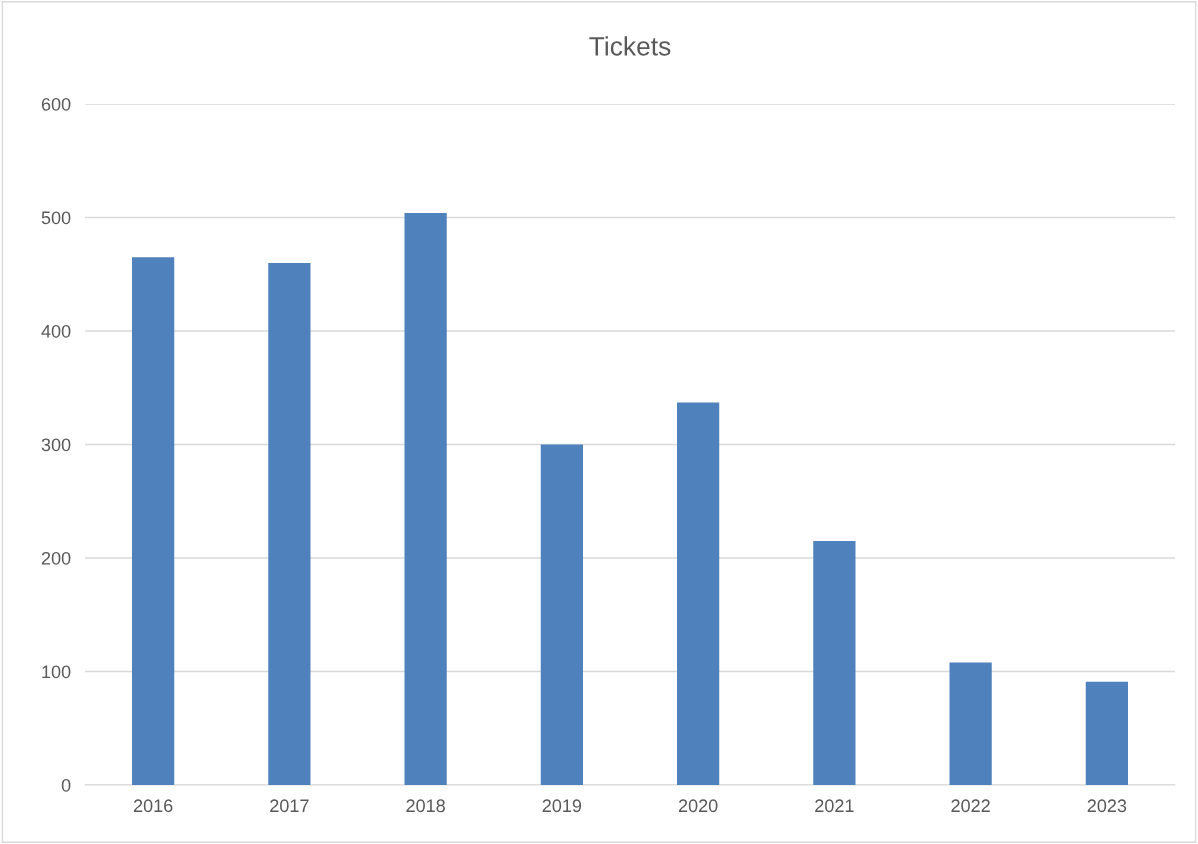  Describe the element at coordinates (834, 806) in the screenshot. I see `x-tick-label: 2021` at that location.